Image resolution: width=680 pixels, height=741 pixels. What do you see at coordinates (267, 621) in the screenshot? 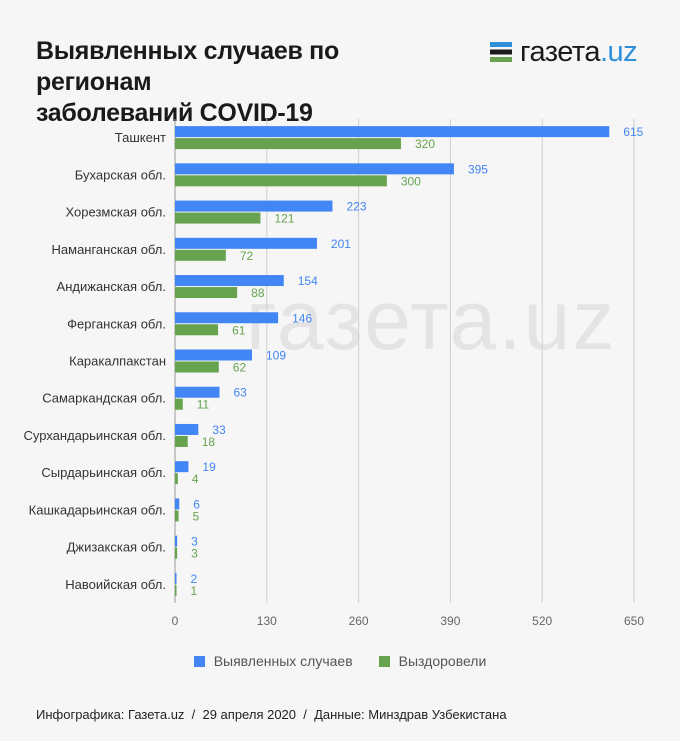
I see `x-tick-label: 130` at bounding box center [267, 621].